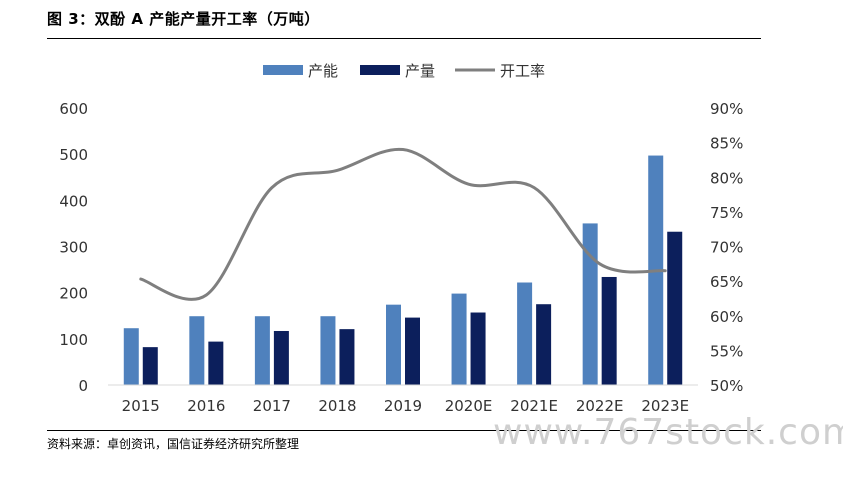 This screenshot has width=843, height=484. I want to click on watermark: www.767stock.com, so click(668, 432).